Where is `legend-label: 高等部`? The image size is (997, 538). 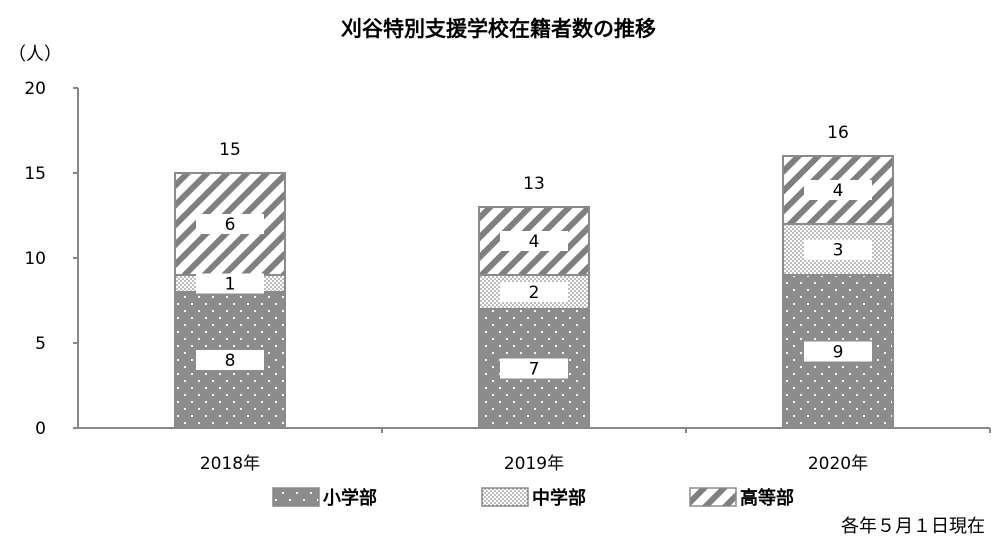 legend-label: 高等部 is located at coordinates (767, 498).